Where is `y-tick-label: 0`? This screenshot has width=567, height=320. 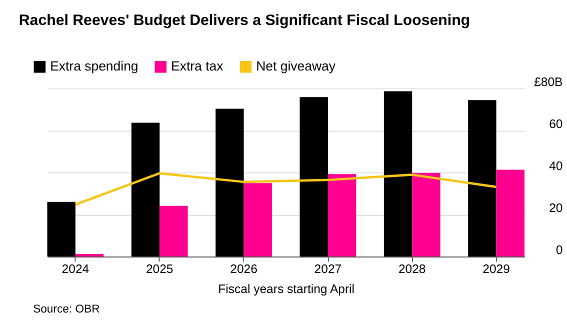 y-tick-label: 0 is located at coordinates (559, 250).